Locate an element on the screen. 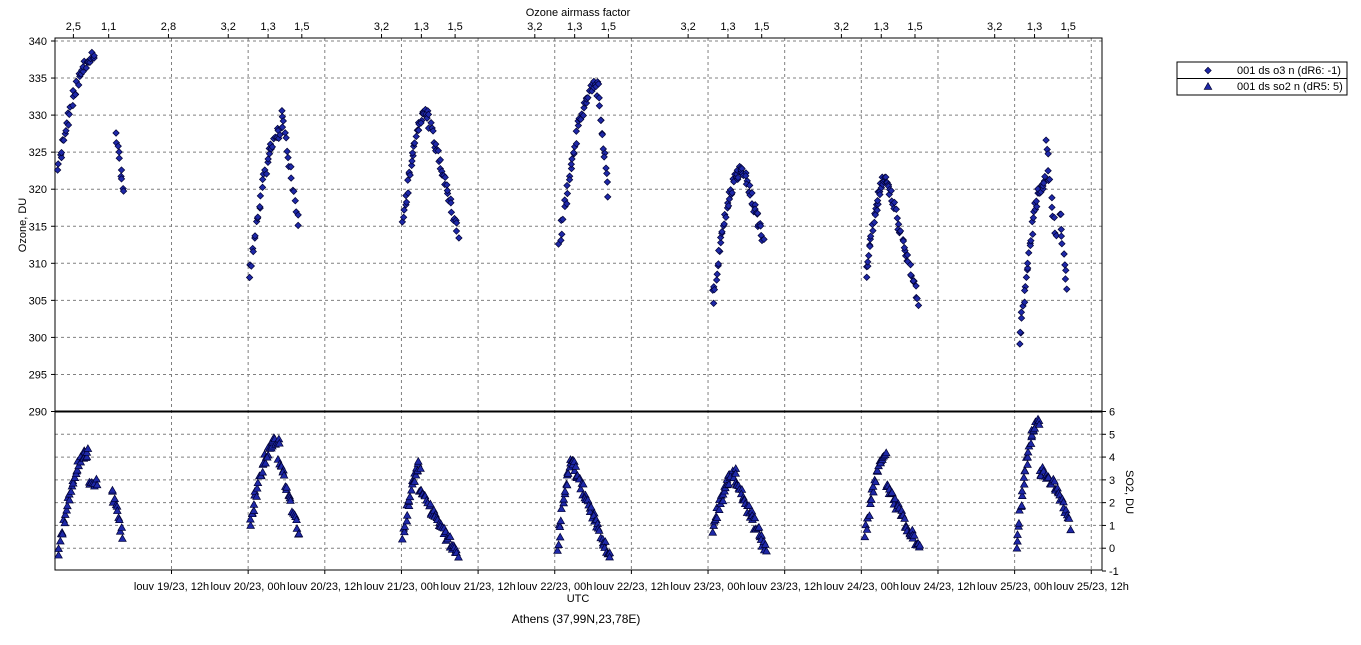 The width and height of the screenshot is (1361, 645). x-tick-label: louv 20/23, 00h is located at coordinates (248, 587).